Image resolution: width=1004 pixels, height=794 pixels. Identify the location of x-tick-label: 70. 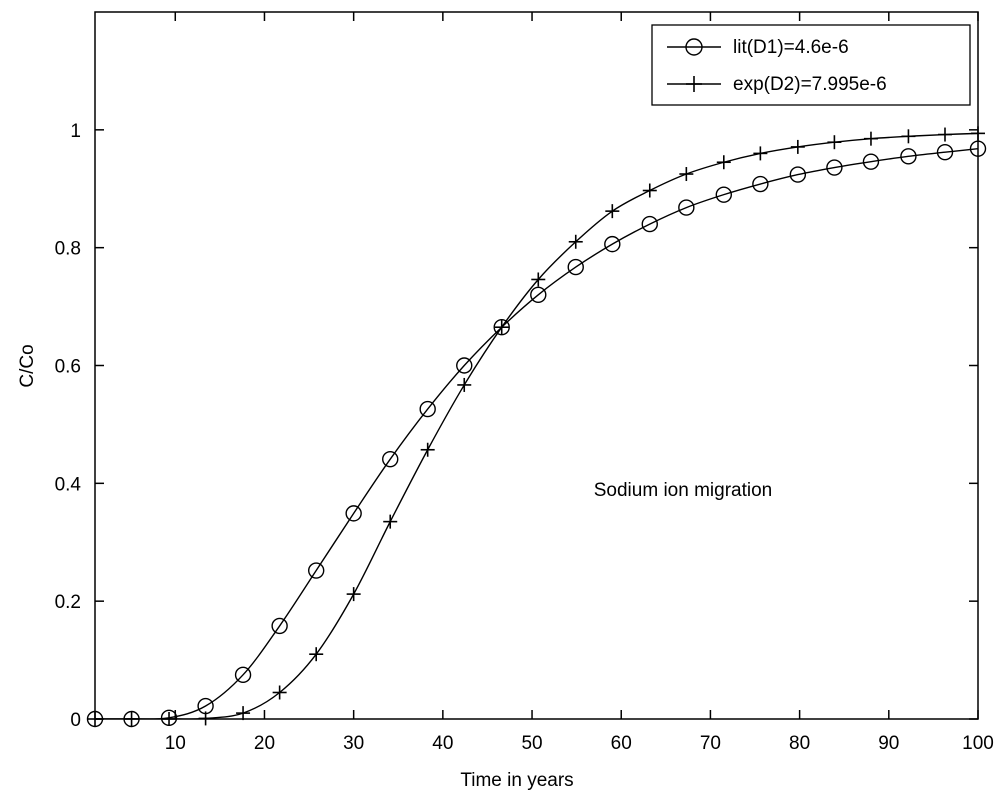
(710, 743).